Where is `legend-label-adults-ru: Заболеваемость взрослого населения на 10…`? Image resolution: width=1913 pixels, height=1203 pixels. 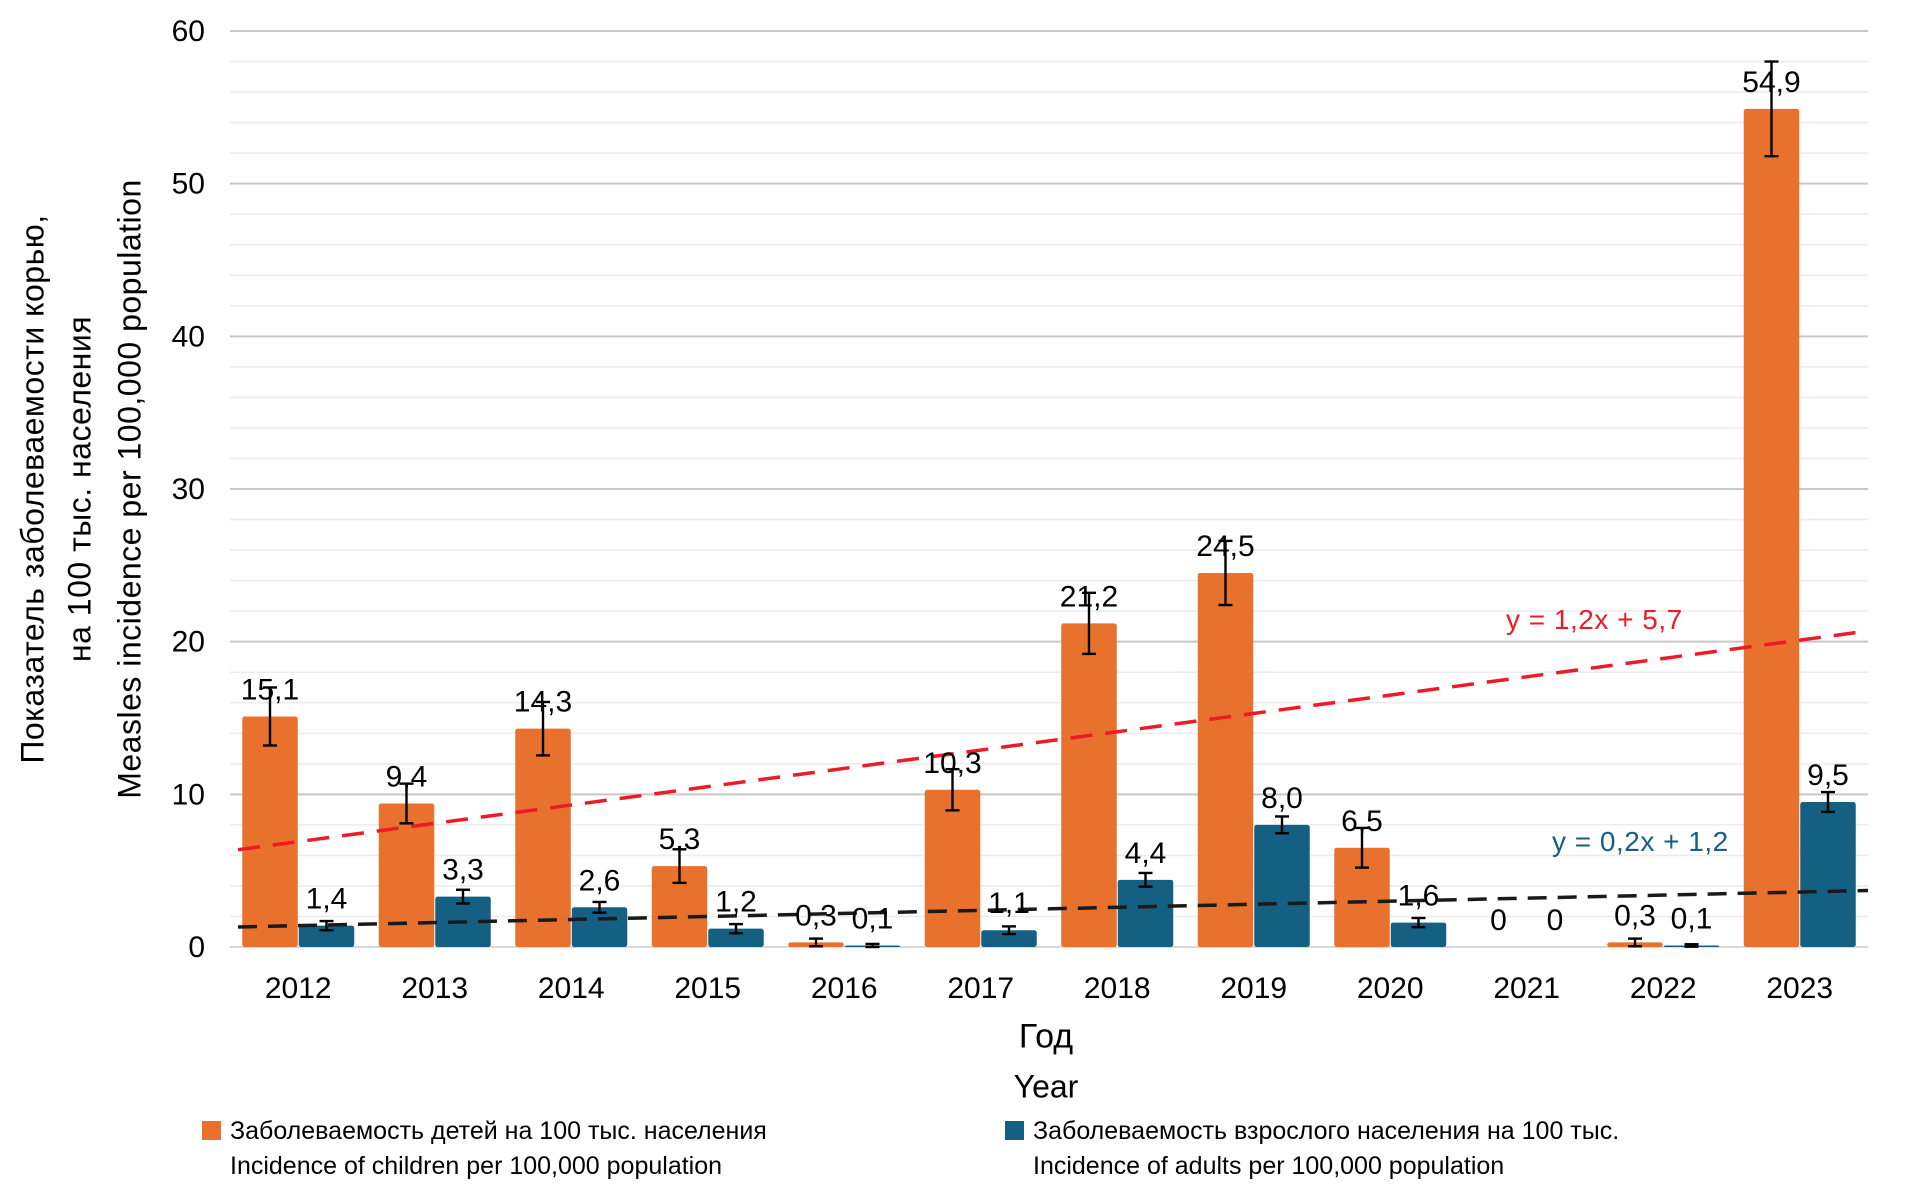
legend-label-adults-ru: Заболеваемость взрослого населения на 10… is located at coordinates (1326, 1131).